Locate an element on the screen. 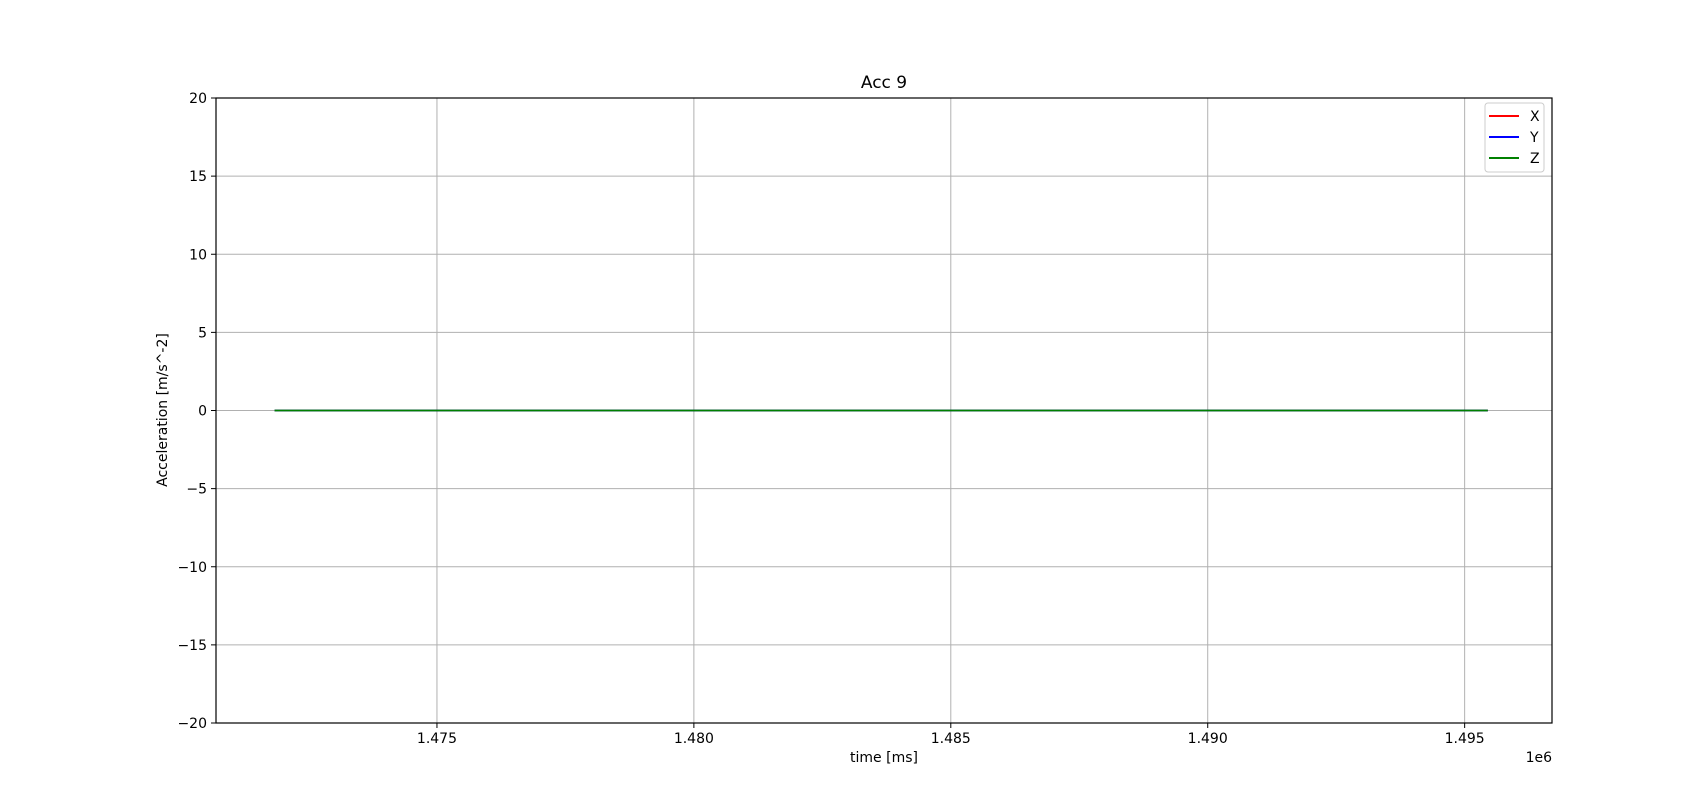 The height and width of the screenshot is (800, 1700). chart-title: Acc 9 is located at coordinates (884, 83).